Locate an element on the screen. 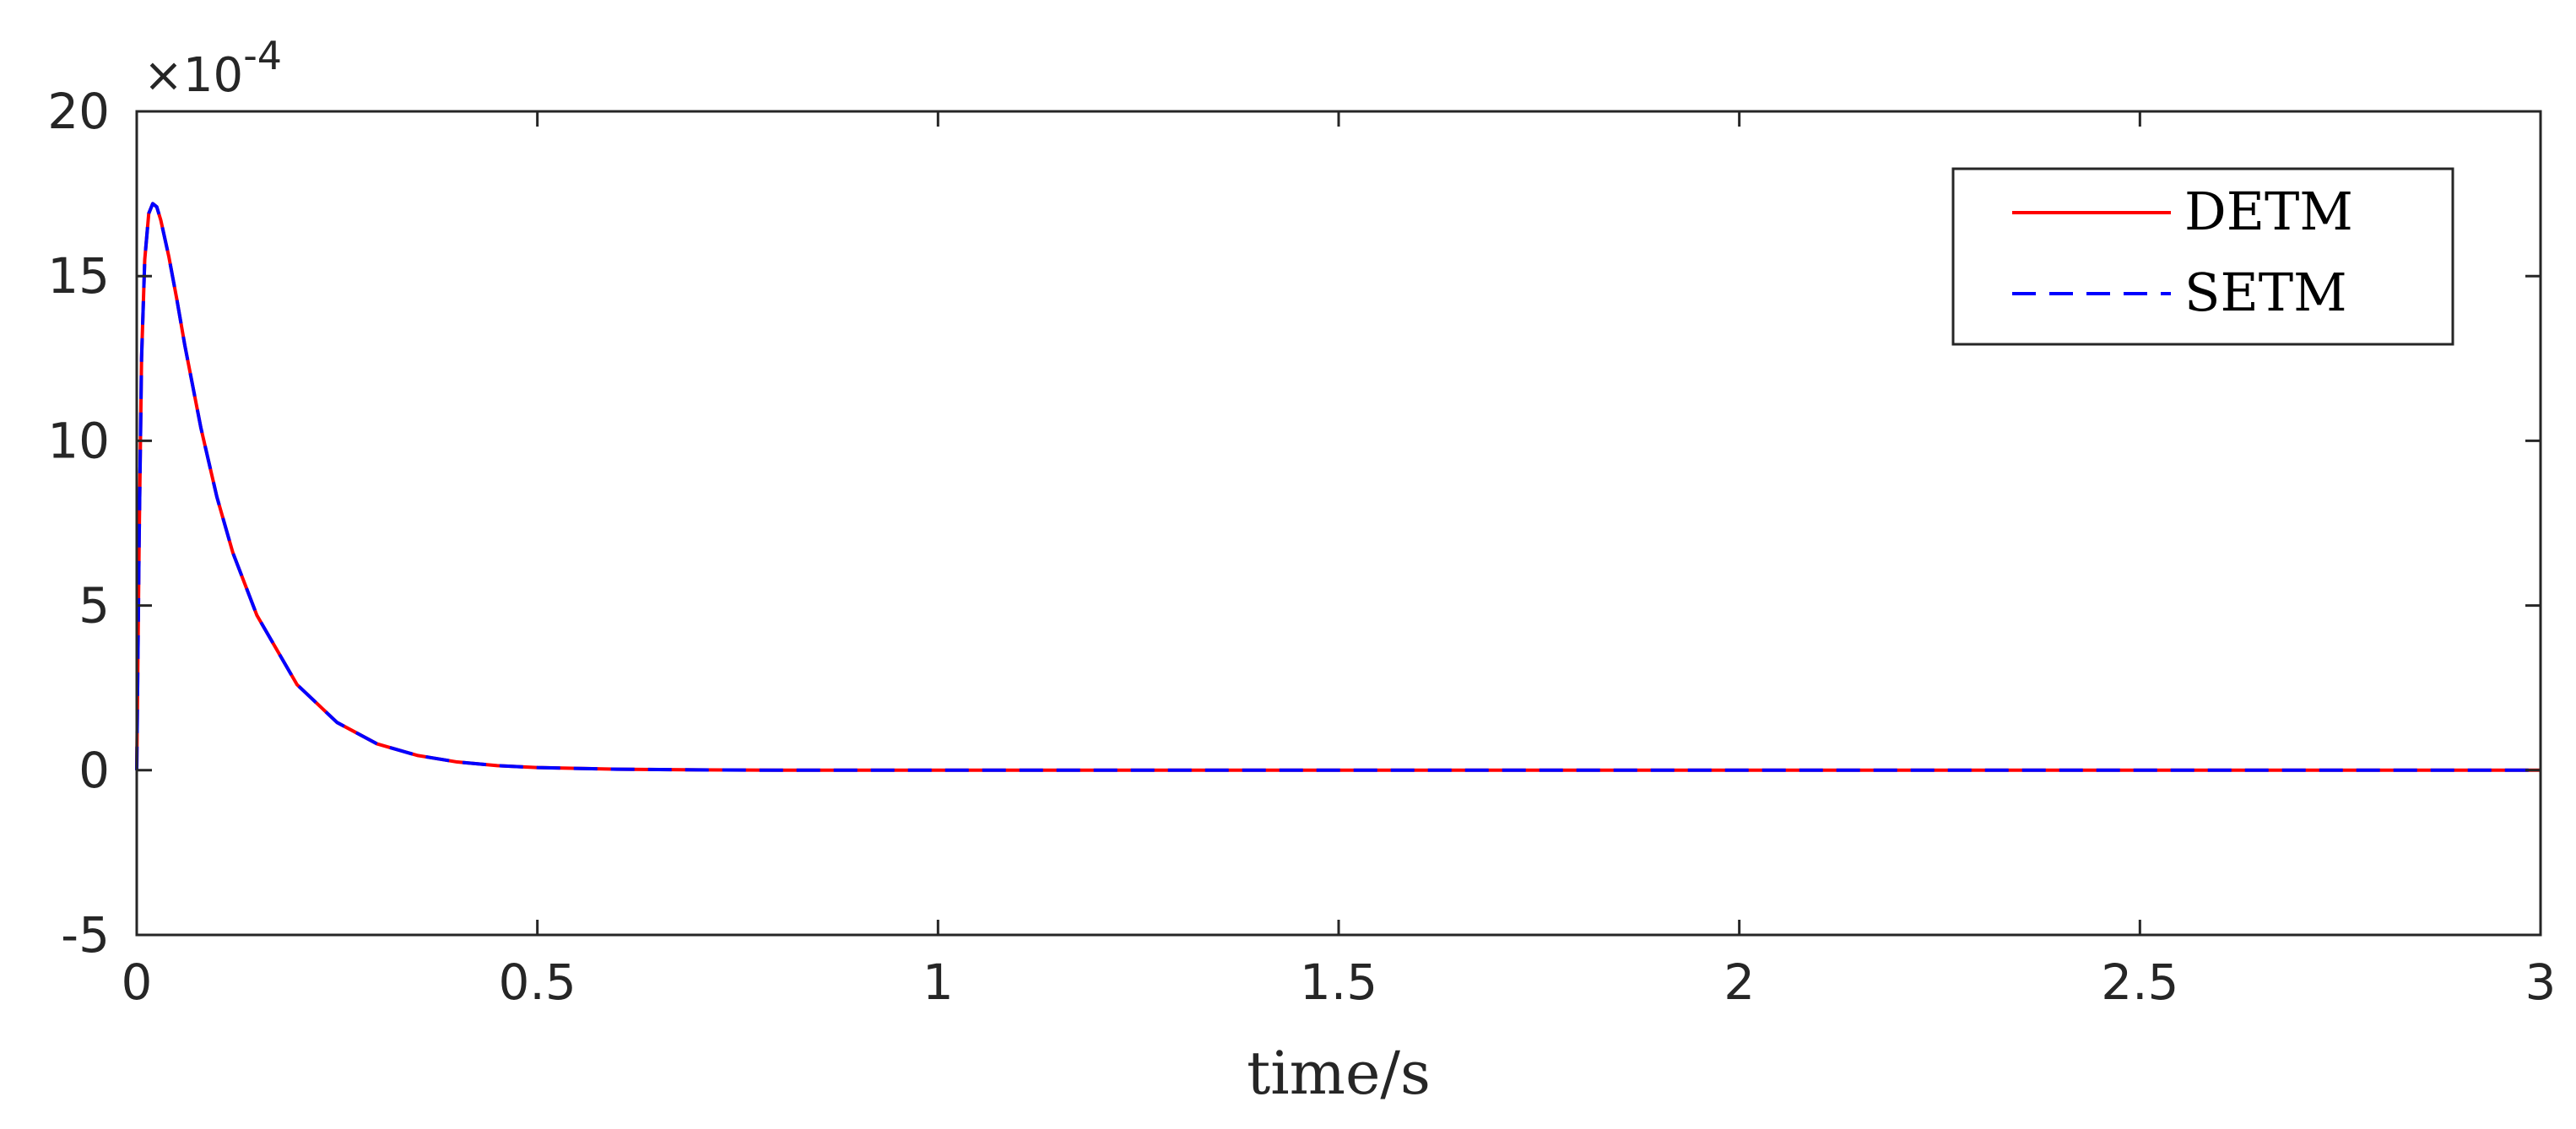 This screenshot has width=2576, height=1129. x-tick-label: 2 is located at coordinates (1740, 982).